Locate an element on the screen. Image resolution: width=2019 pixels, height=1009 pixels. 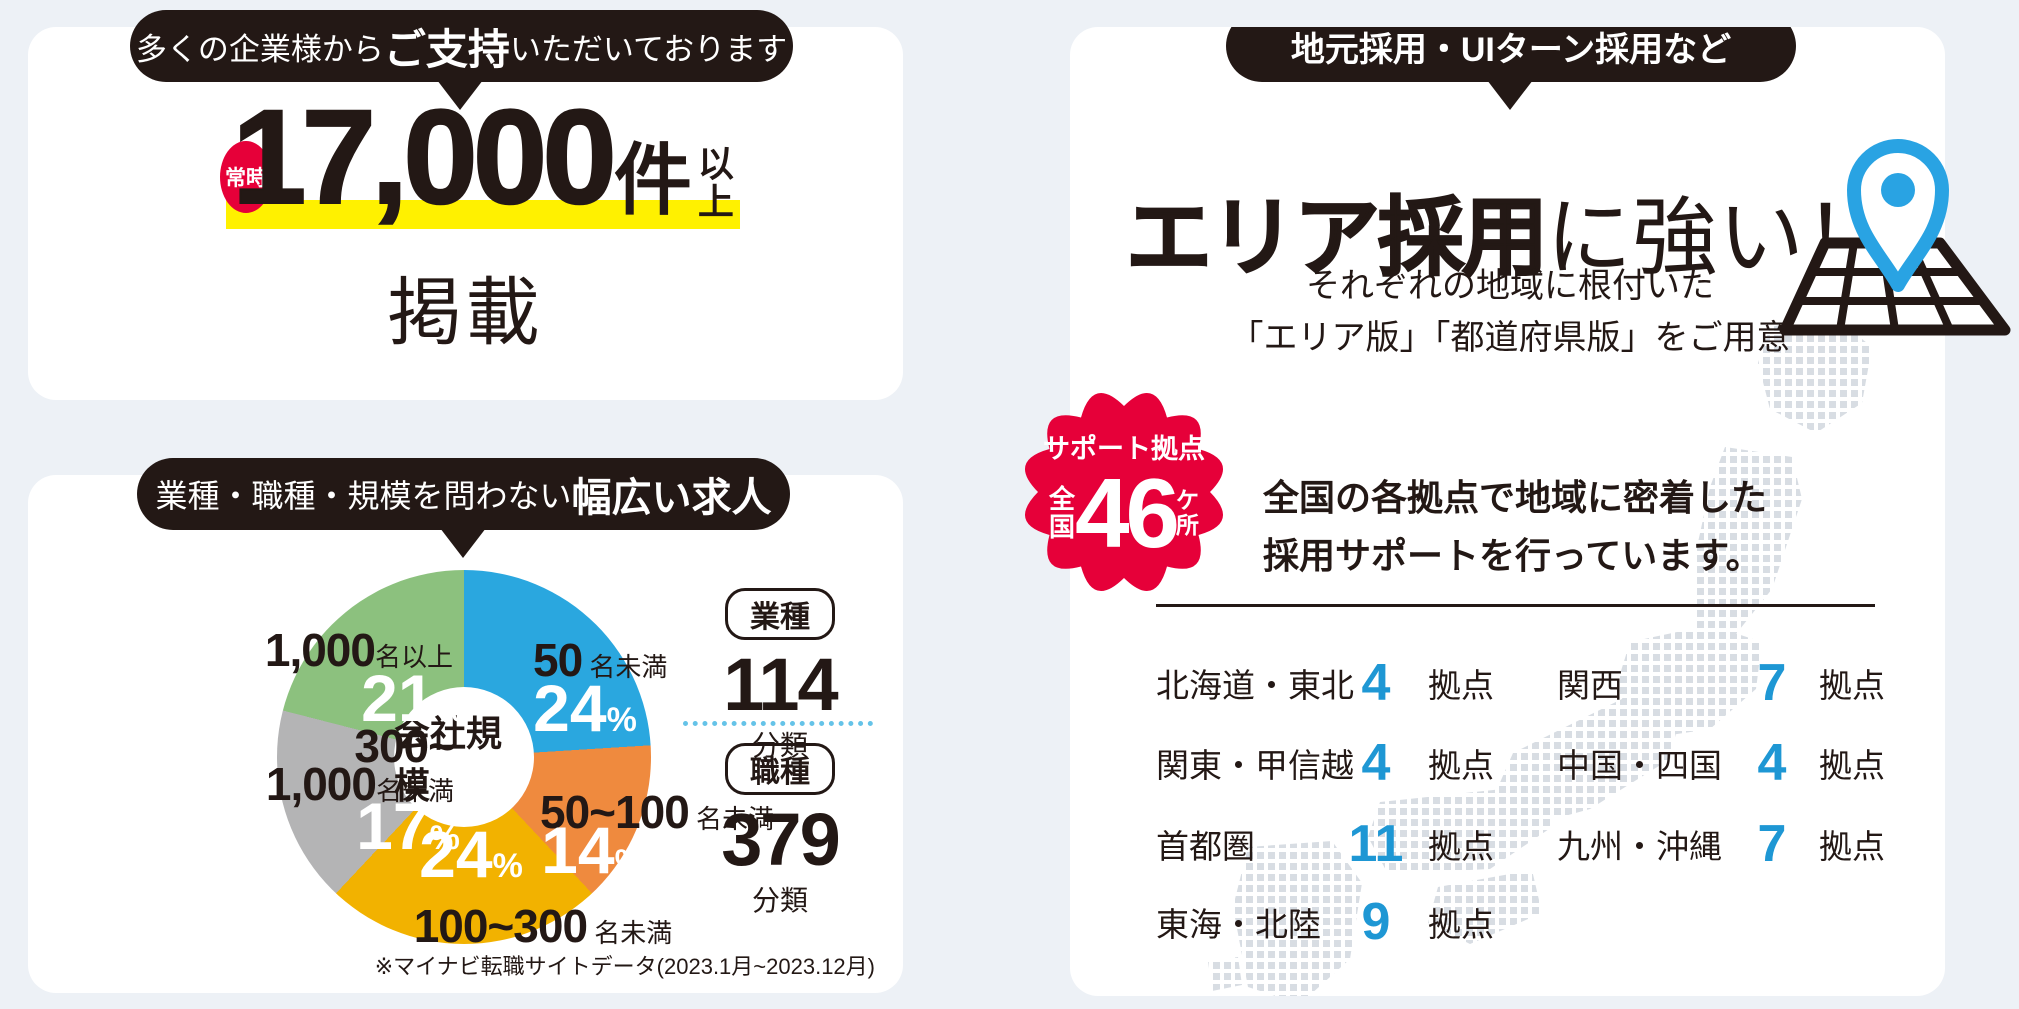
count-unit: 件 is located at coordinates (652, 180).